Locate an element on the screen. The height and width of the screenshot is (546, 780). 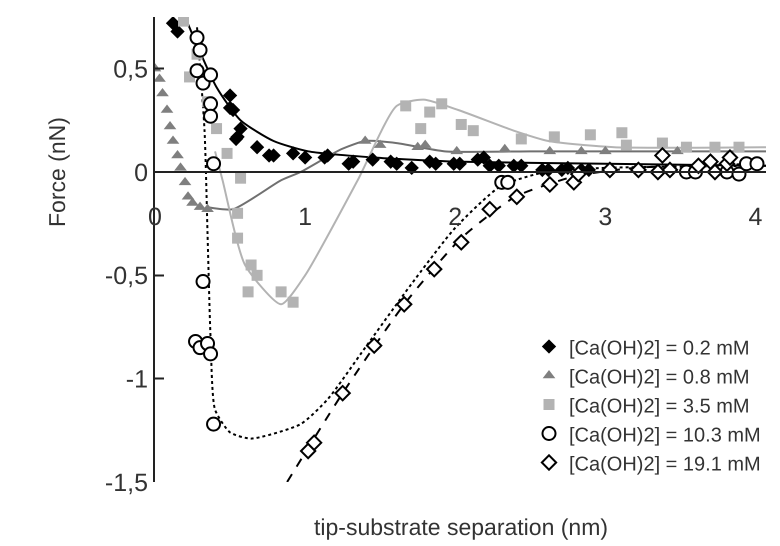
y-axis-title: Force (nN) is located at coordinates (57, 172).